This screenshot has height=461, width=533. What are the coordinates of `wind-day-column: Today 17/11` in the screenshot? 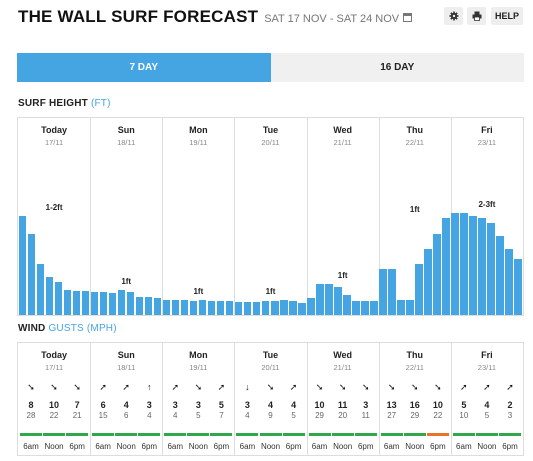 It's located at (54, 399).